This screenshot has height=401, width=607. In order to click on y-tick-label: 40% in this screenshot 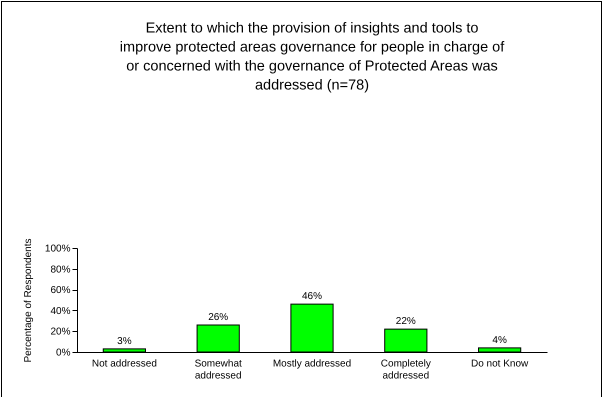, I will do `click(60, 311)`.